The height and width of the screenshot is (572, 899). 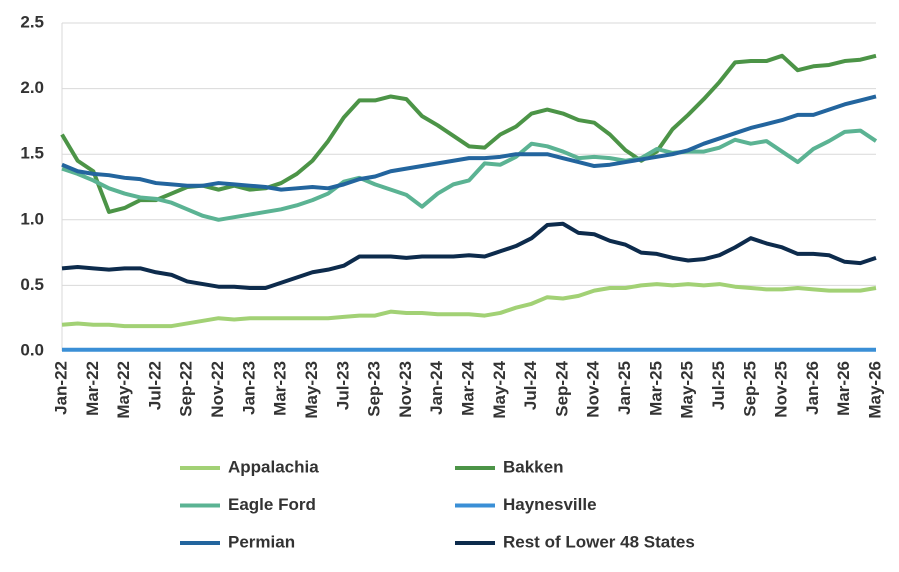 What do you see at coordinates (280, 388) in the screenshot?
I see `x-tick-label: Mar-23` at bounding box center [280, 388].